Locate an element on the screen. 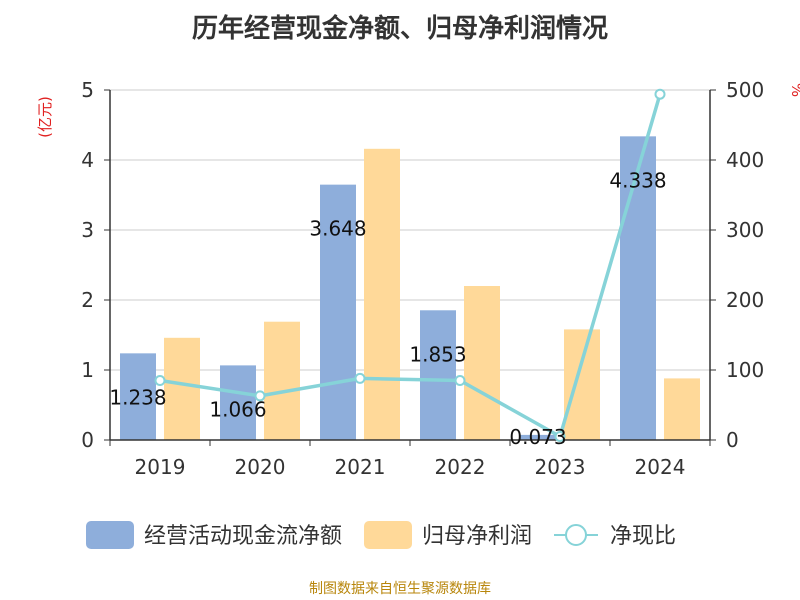 This screenshot has width=800, height=600. y-left-tick-label: 4 is located at coordinates (87, 160).